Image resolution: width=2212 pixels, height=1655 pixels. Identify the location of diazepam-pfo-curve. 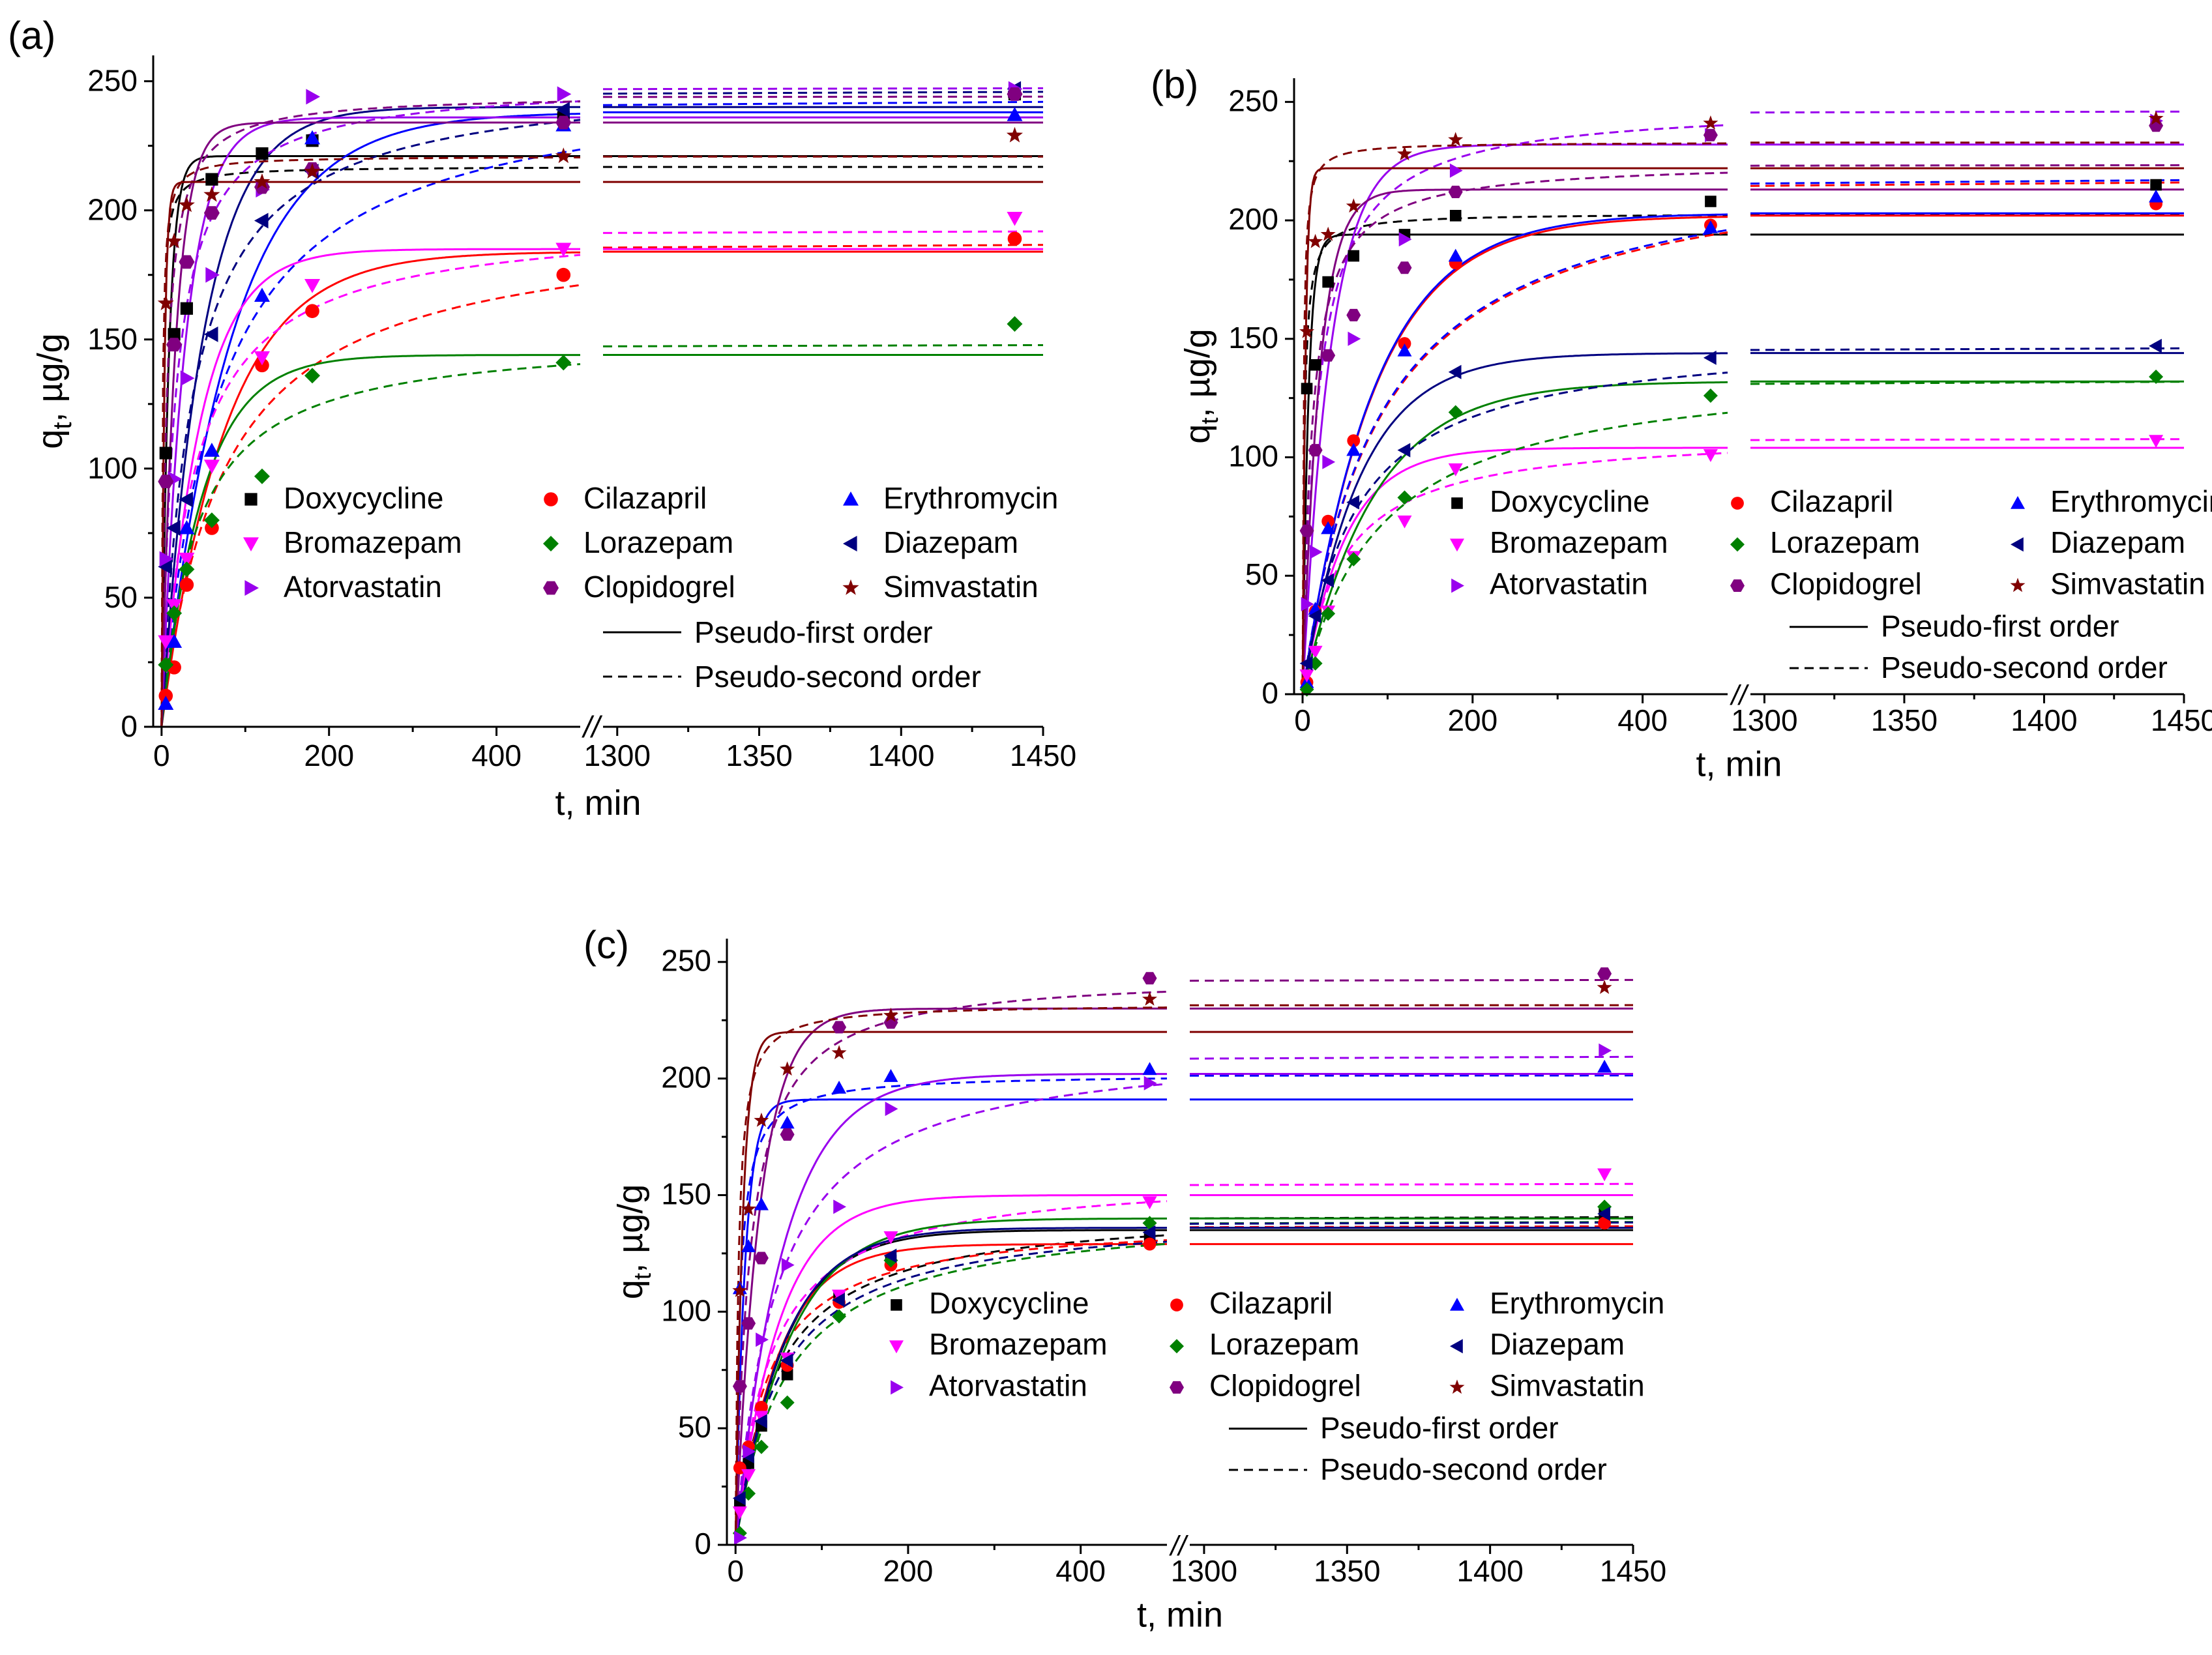
(950, 1386).